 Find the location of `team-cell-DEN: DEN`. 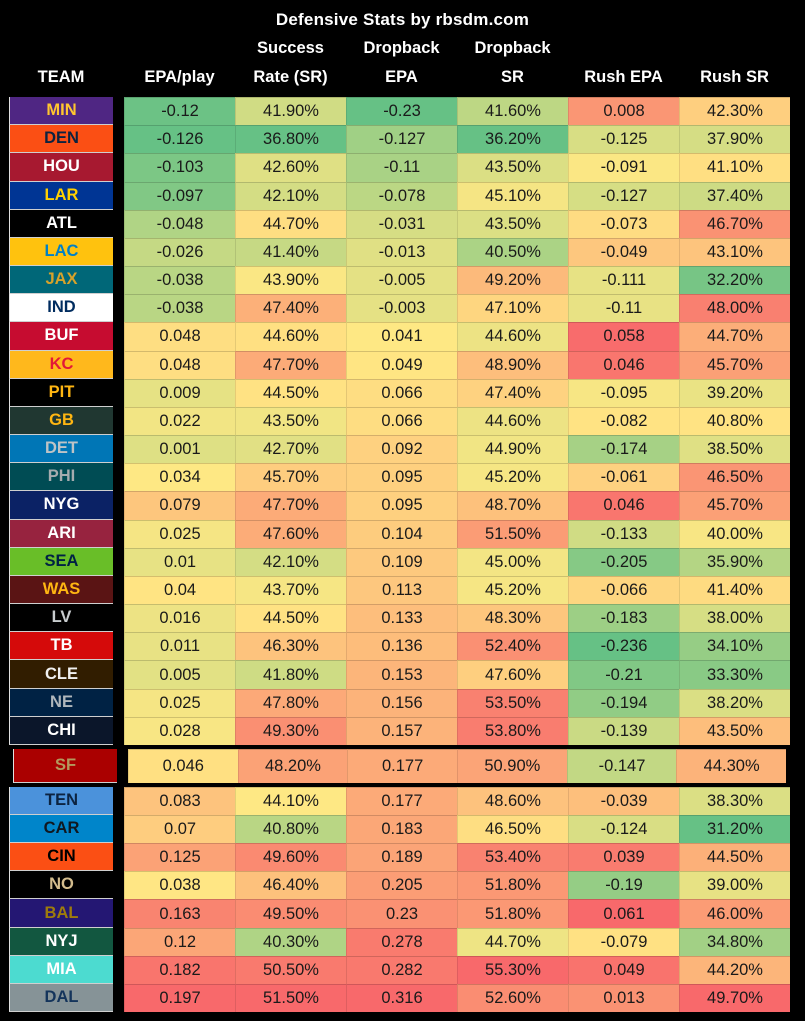

team-cell-DEN: DEN is located at coordinates (61, 139).